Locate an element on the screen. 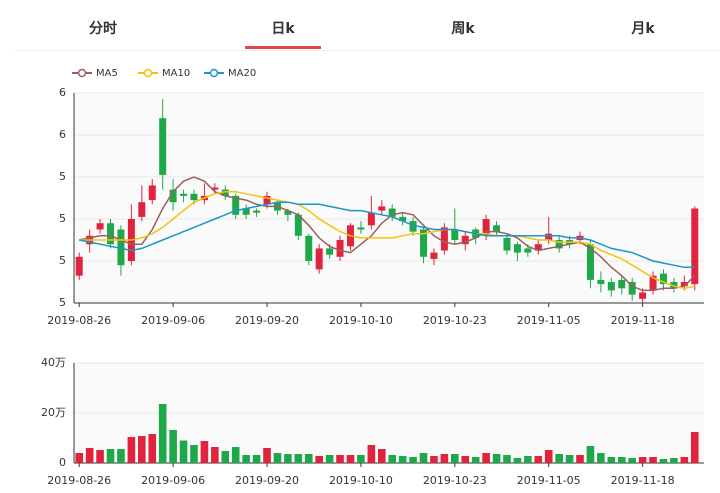 This screenshot has width=720, height=493. y-tick-label: 0 is located at coordinates (62, 462).